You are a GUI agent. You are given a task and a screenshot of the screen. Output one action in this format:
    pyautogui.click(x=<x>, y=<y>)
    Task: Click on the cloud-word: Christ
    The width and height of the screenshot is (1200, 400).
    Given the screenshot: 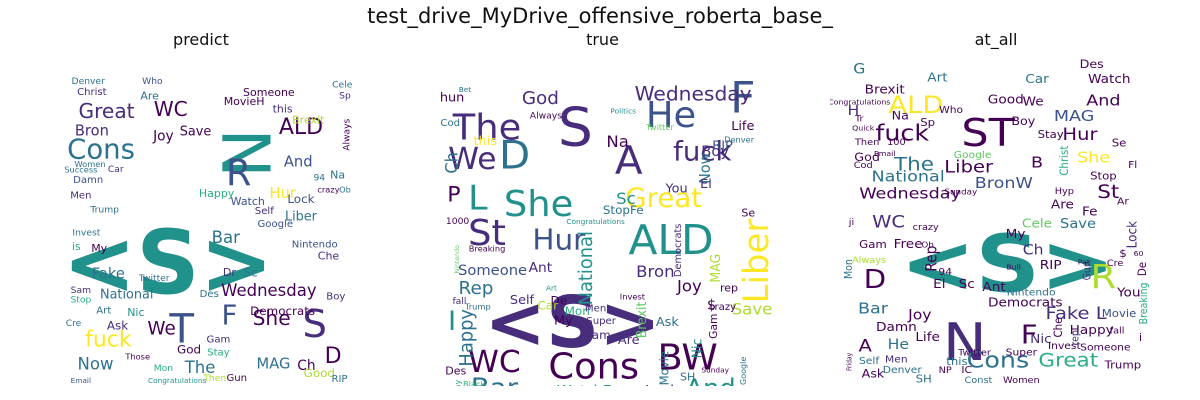 What is the action you would take?
    pyautogui.click(x=1064, y=160)
    